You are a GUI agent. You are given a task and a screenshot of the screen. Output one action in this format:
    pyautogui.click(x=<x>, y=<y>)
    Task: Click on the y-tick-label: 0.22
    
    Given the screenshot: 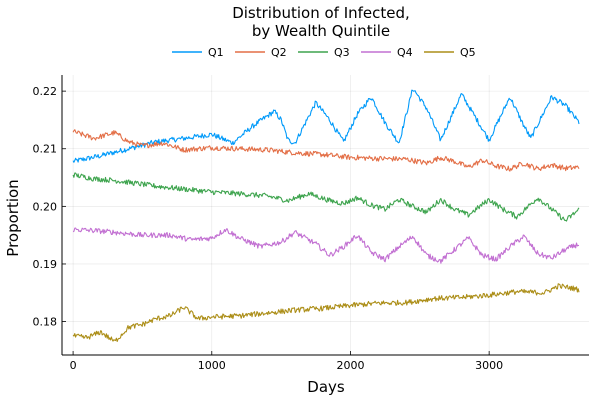 What is the action you would take?
    pyautogui.click(x=45, y=91)
    